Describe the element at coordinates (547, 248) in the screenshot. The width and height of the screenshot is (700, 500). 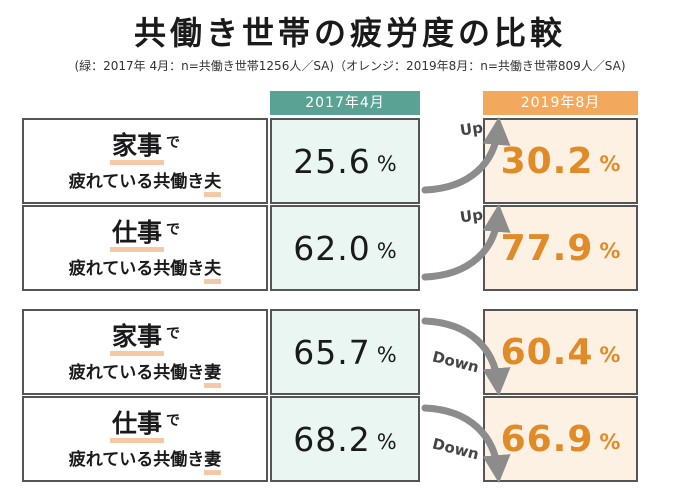
I see `value-2019-number: 77.9` at that location.